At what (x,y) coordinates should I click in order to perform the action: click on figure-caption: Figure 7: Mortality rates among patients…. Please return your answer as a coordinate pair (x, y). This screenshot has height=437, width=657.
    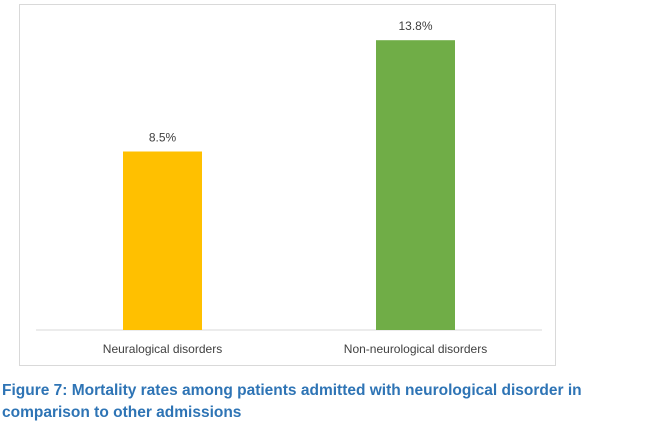
    Looking at the image, I should click on (292, 401).